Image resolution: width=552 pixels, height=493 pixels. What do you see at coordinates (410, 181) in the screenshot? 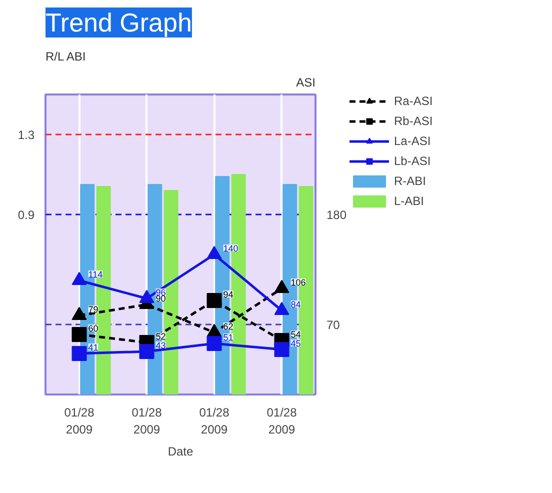
I see `legend-label: R-ABI` at bounding box center [410, 181].